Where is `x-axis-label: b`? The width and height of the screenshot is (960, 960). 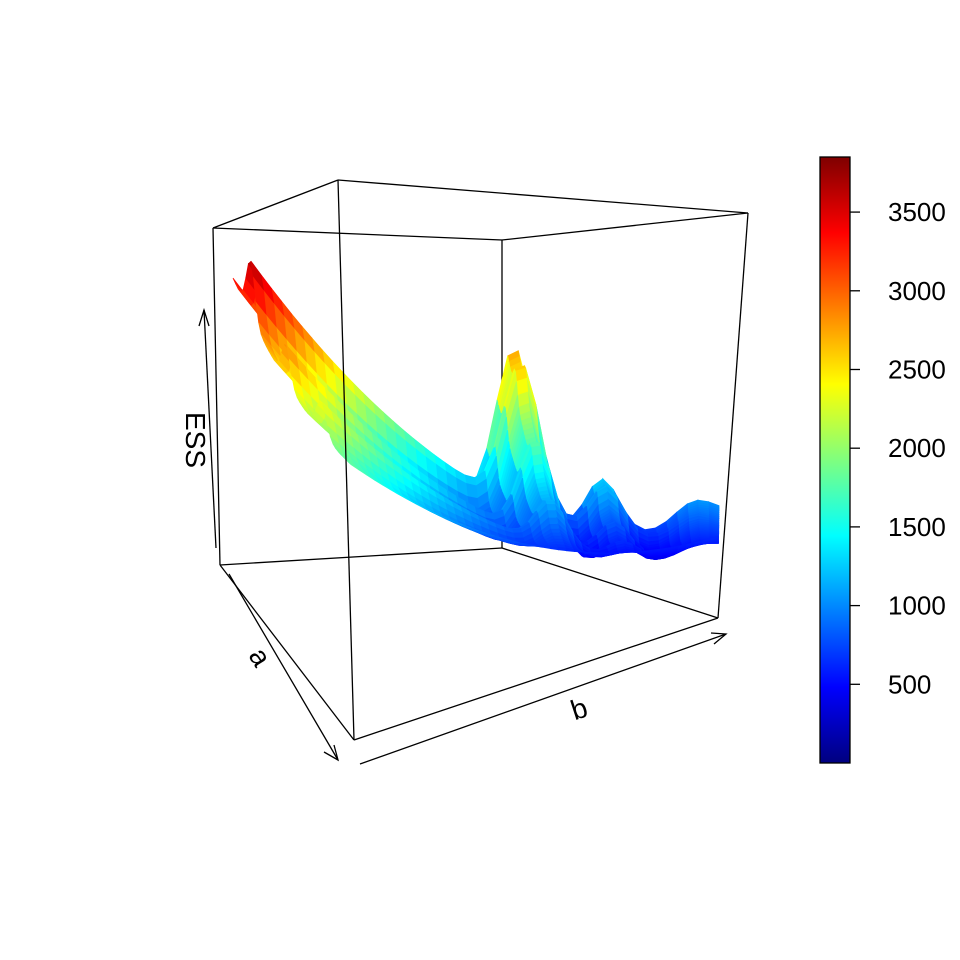
x-axis-label: b is located at coordinates (579, 709).